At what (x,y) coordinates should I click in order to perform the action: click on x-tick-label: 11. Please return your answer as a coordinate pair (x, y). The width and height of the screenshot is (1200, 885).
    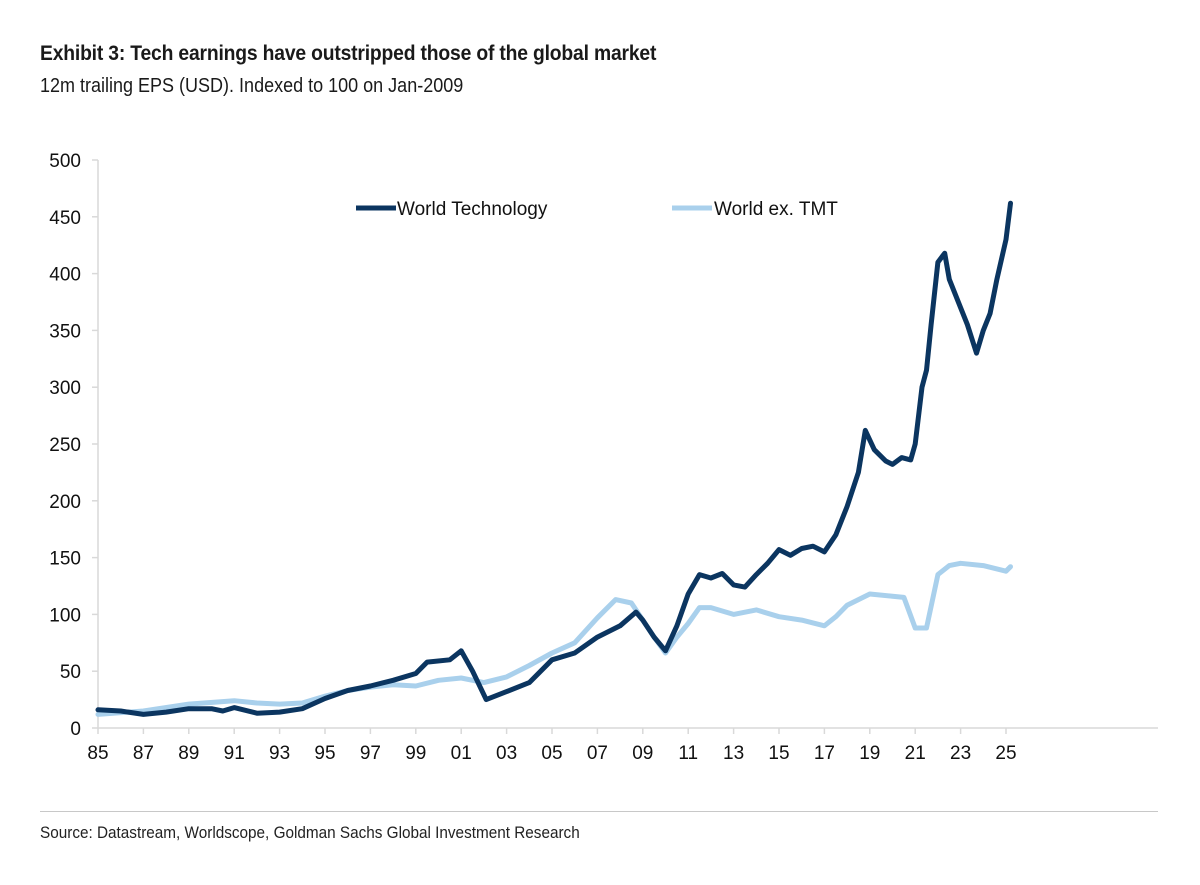
    Looking at the image, I should click on (688, 753).